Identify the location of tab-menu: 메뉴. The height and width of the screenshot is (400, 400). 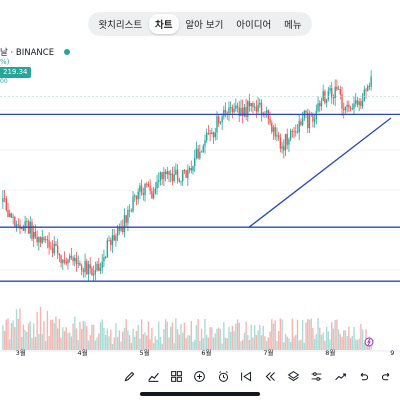
(293, 25).